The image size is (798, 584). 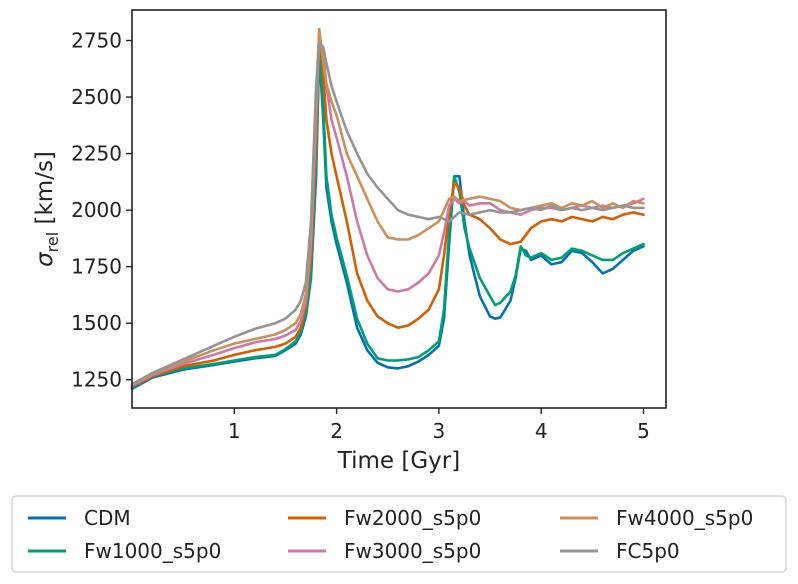 What do you see at coordinates (96, 267) in the screenshot?
I see `y-tick-label: 1750` at bounding box center [96, 267].